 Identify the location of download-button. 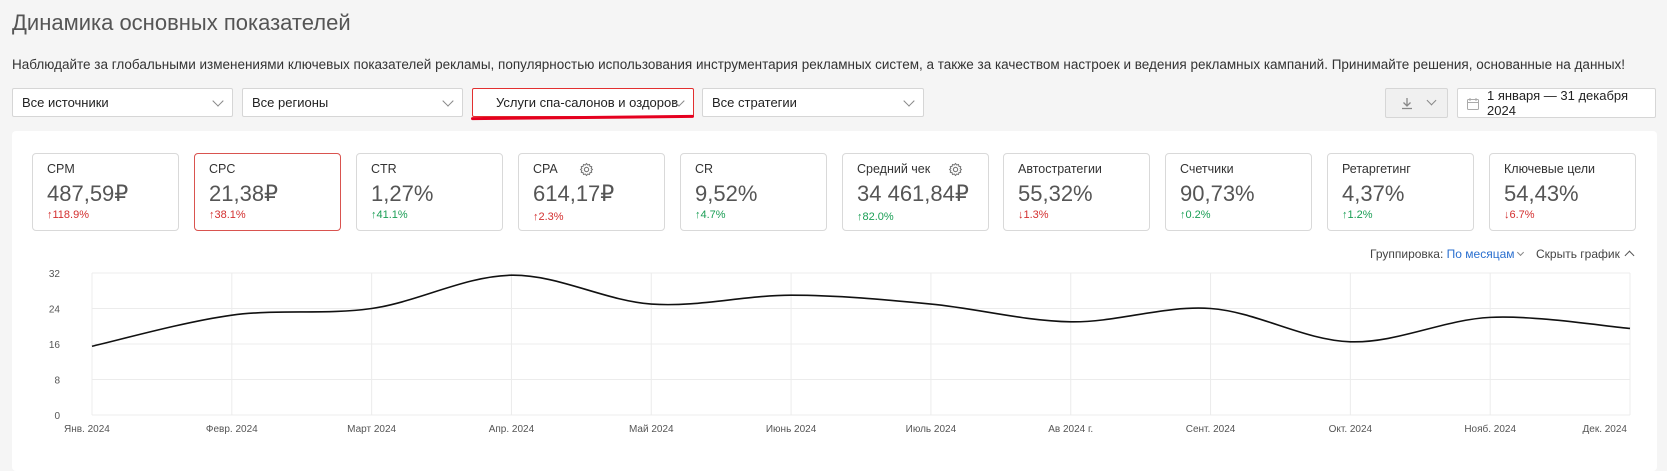
(1416, 103).